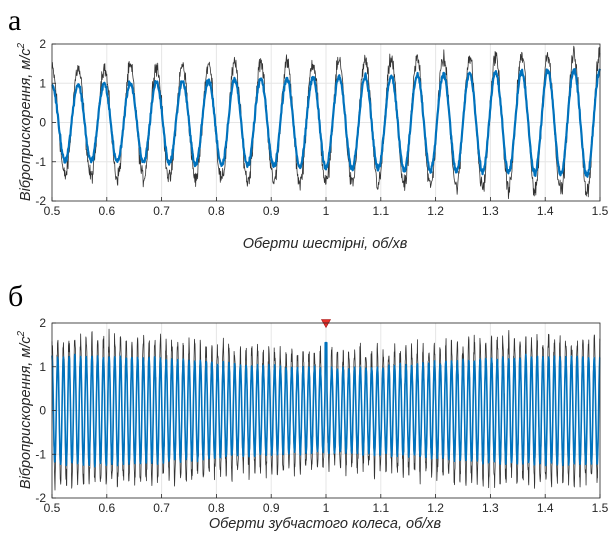 Image resolution: width=610 pixels, height=533 pixels. Describe the element at coordinates (325, 524) in the screenshot. I see `x-axis-label-b: Оберти зубчастого колеса, об/хв` at that location.